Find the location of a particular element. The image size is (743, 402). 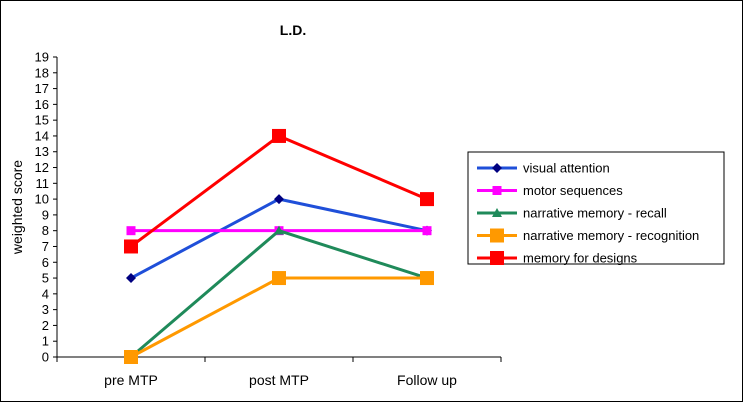

legend-item: narrative memory - recall is located at coordinates (572, 213).